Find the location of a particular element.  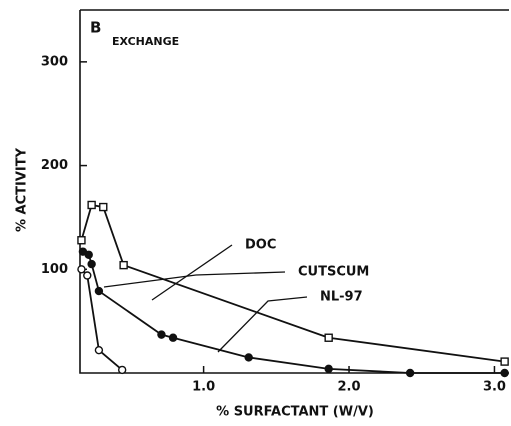

series-label: CUTSCUM is located at coordinates (333, 272).